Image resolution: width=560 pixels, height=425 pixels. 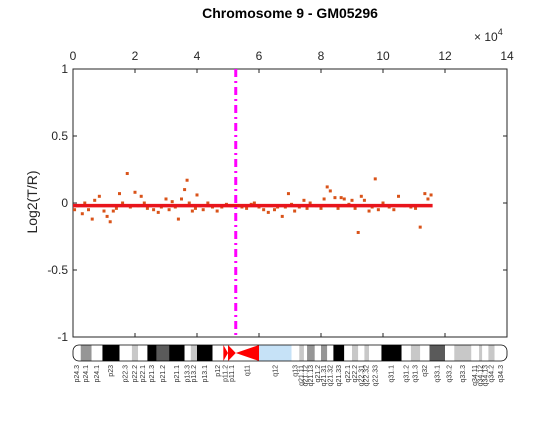 I want to click on ideogram-band-label: q22.32, so click(x=367, y=376).